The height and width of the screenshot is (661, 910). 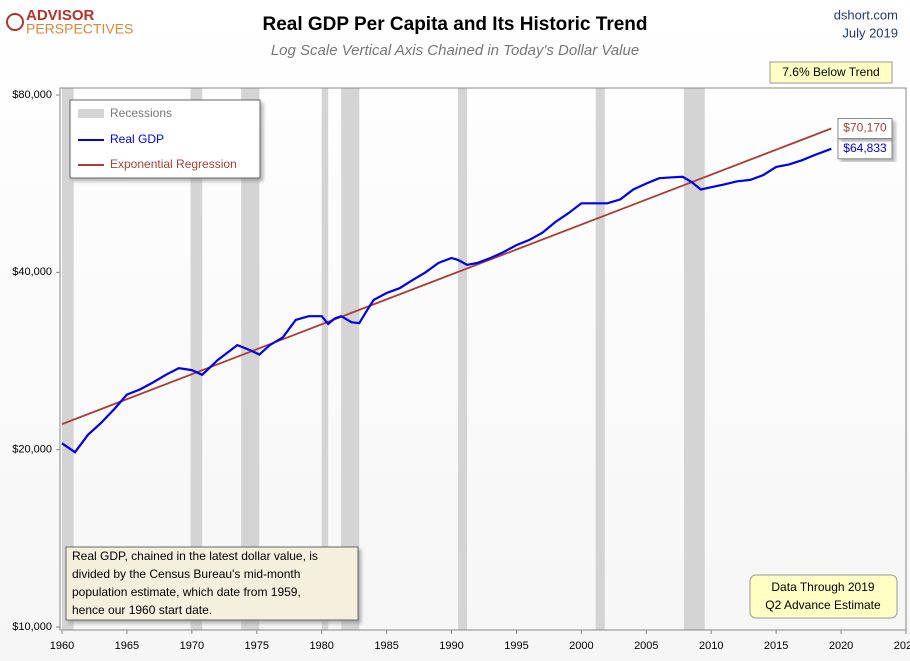 I want to click on date: July 2019, so click(x=870, y=32).